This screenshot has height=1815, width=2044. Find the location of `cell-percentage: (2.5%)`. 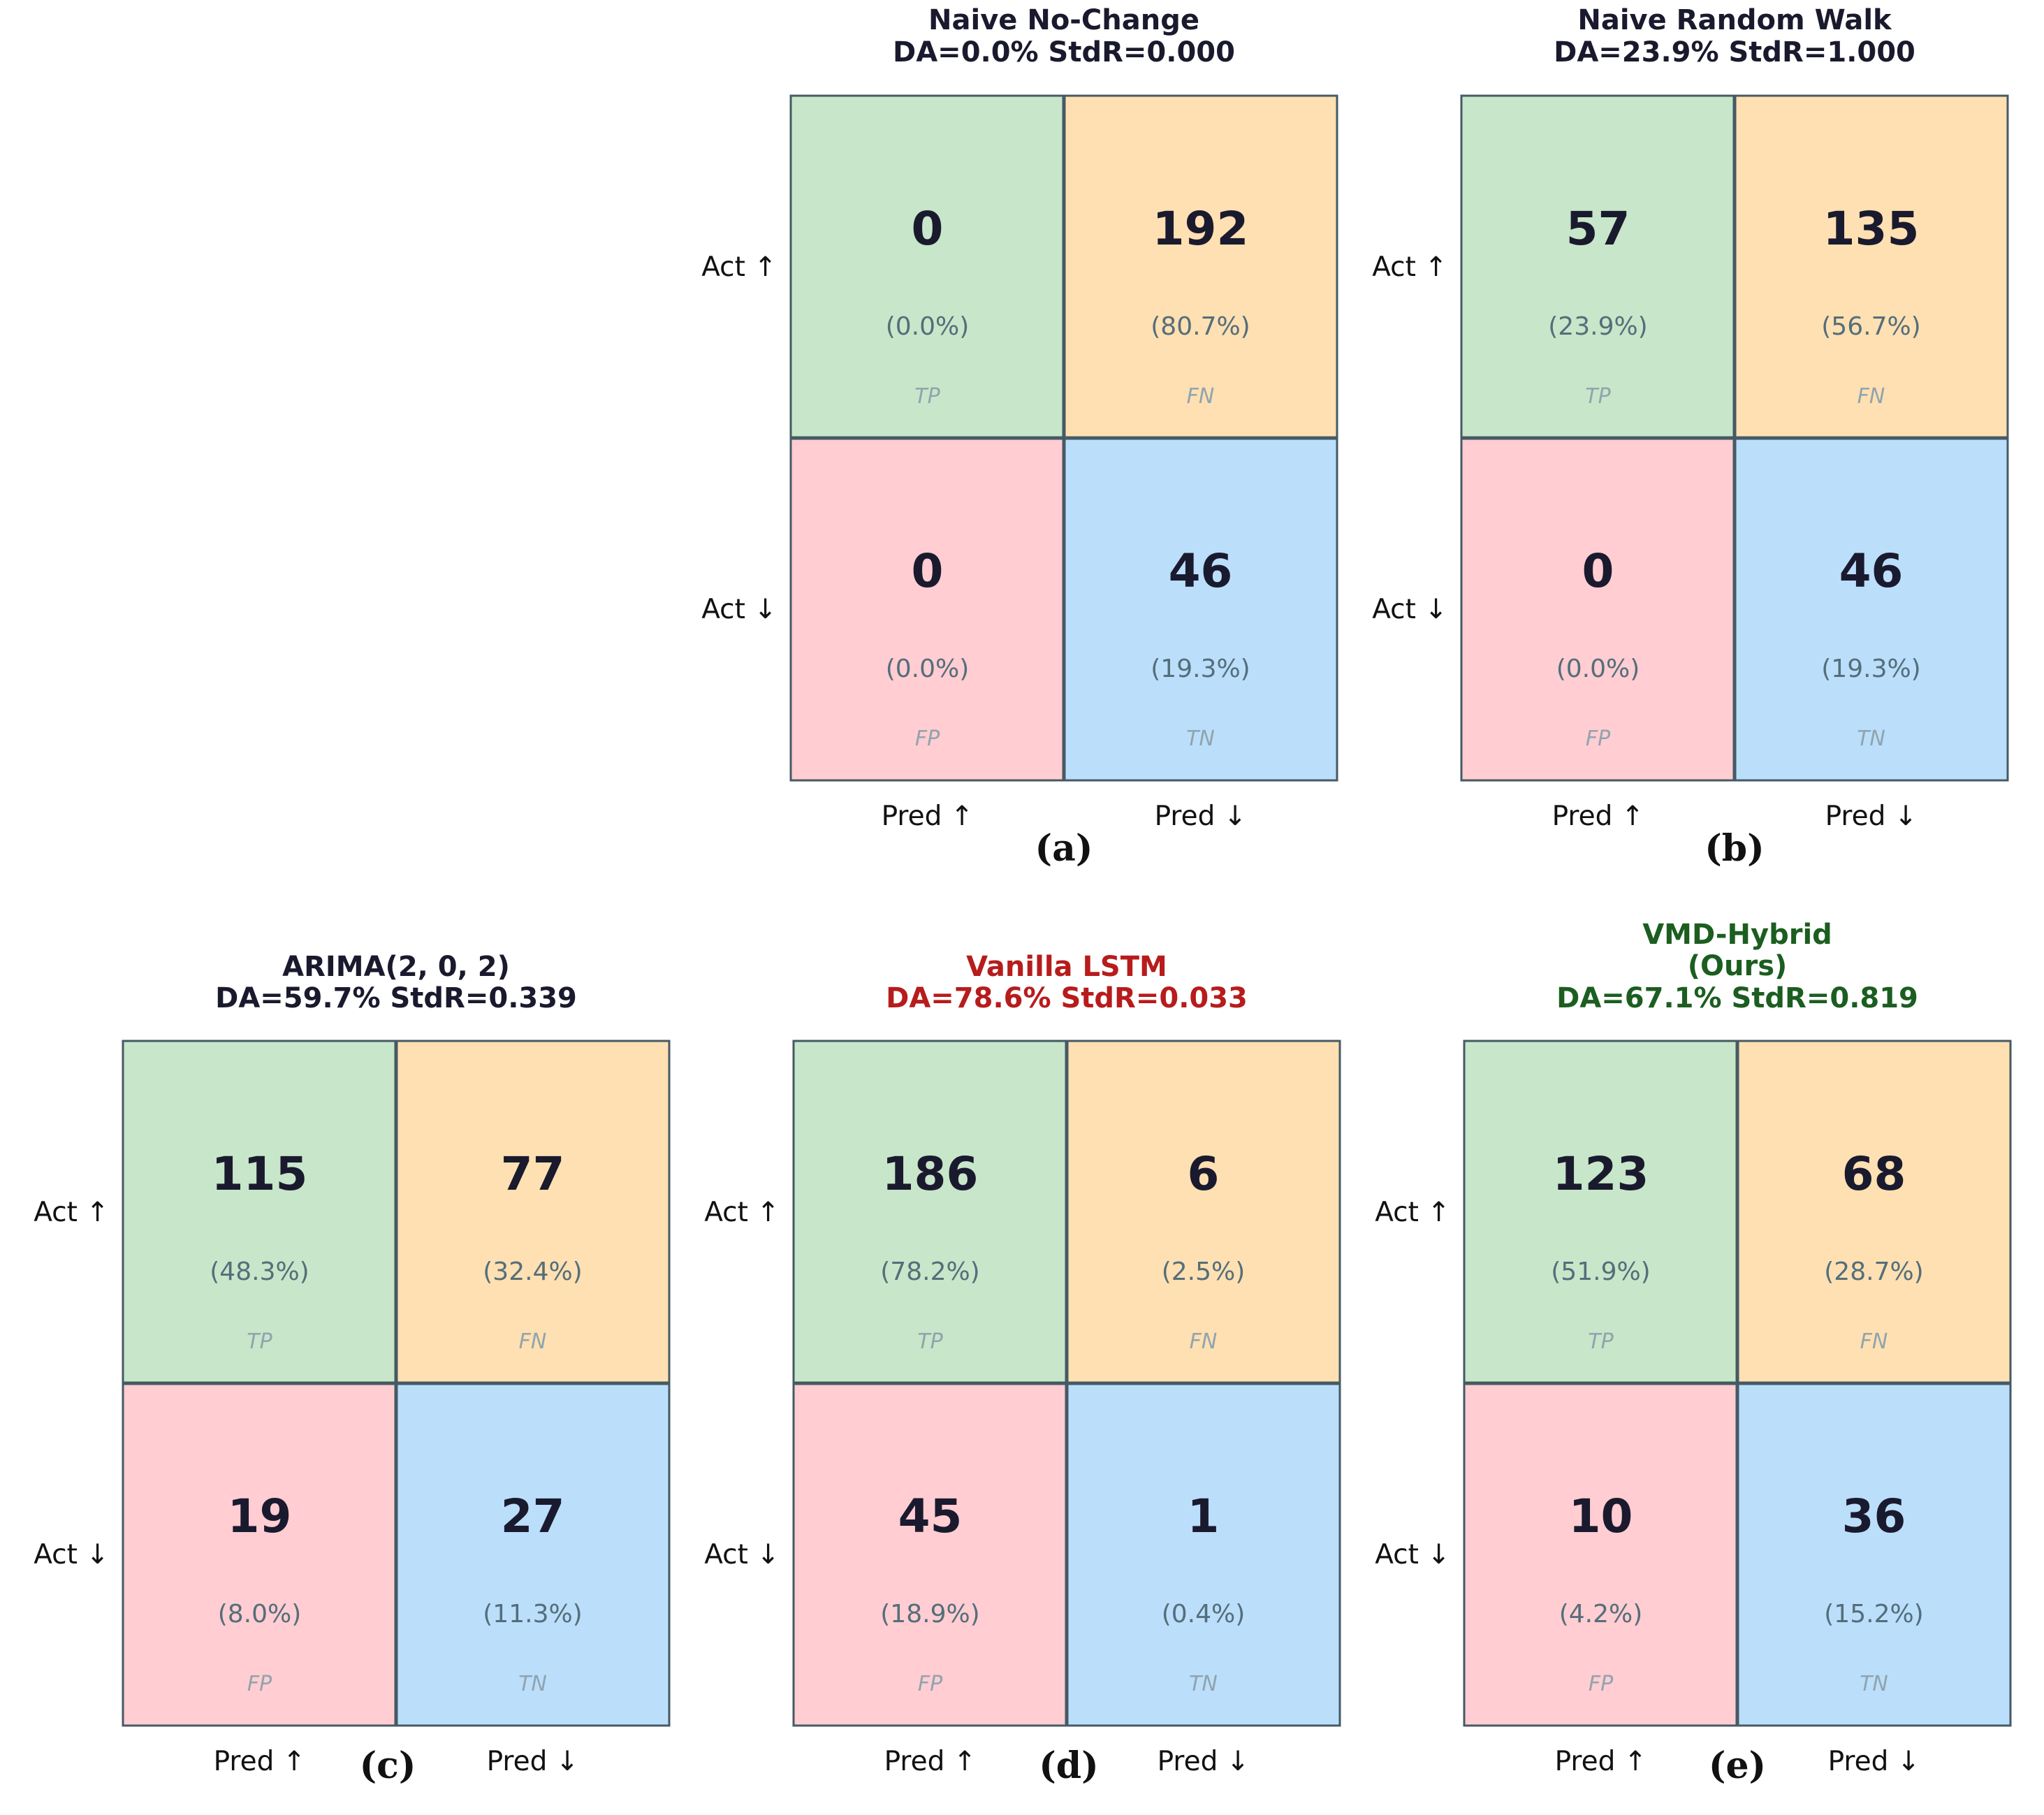

cell-percentage: (2.5%) is located at coordinates (1204, 1272).